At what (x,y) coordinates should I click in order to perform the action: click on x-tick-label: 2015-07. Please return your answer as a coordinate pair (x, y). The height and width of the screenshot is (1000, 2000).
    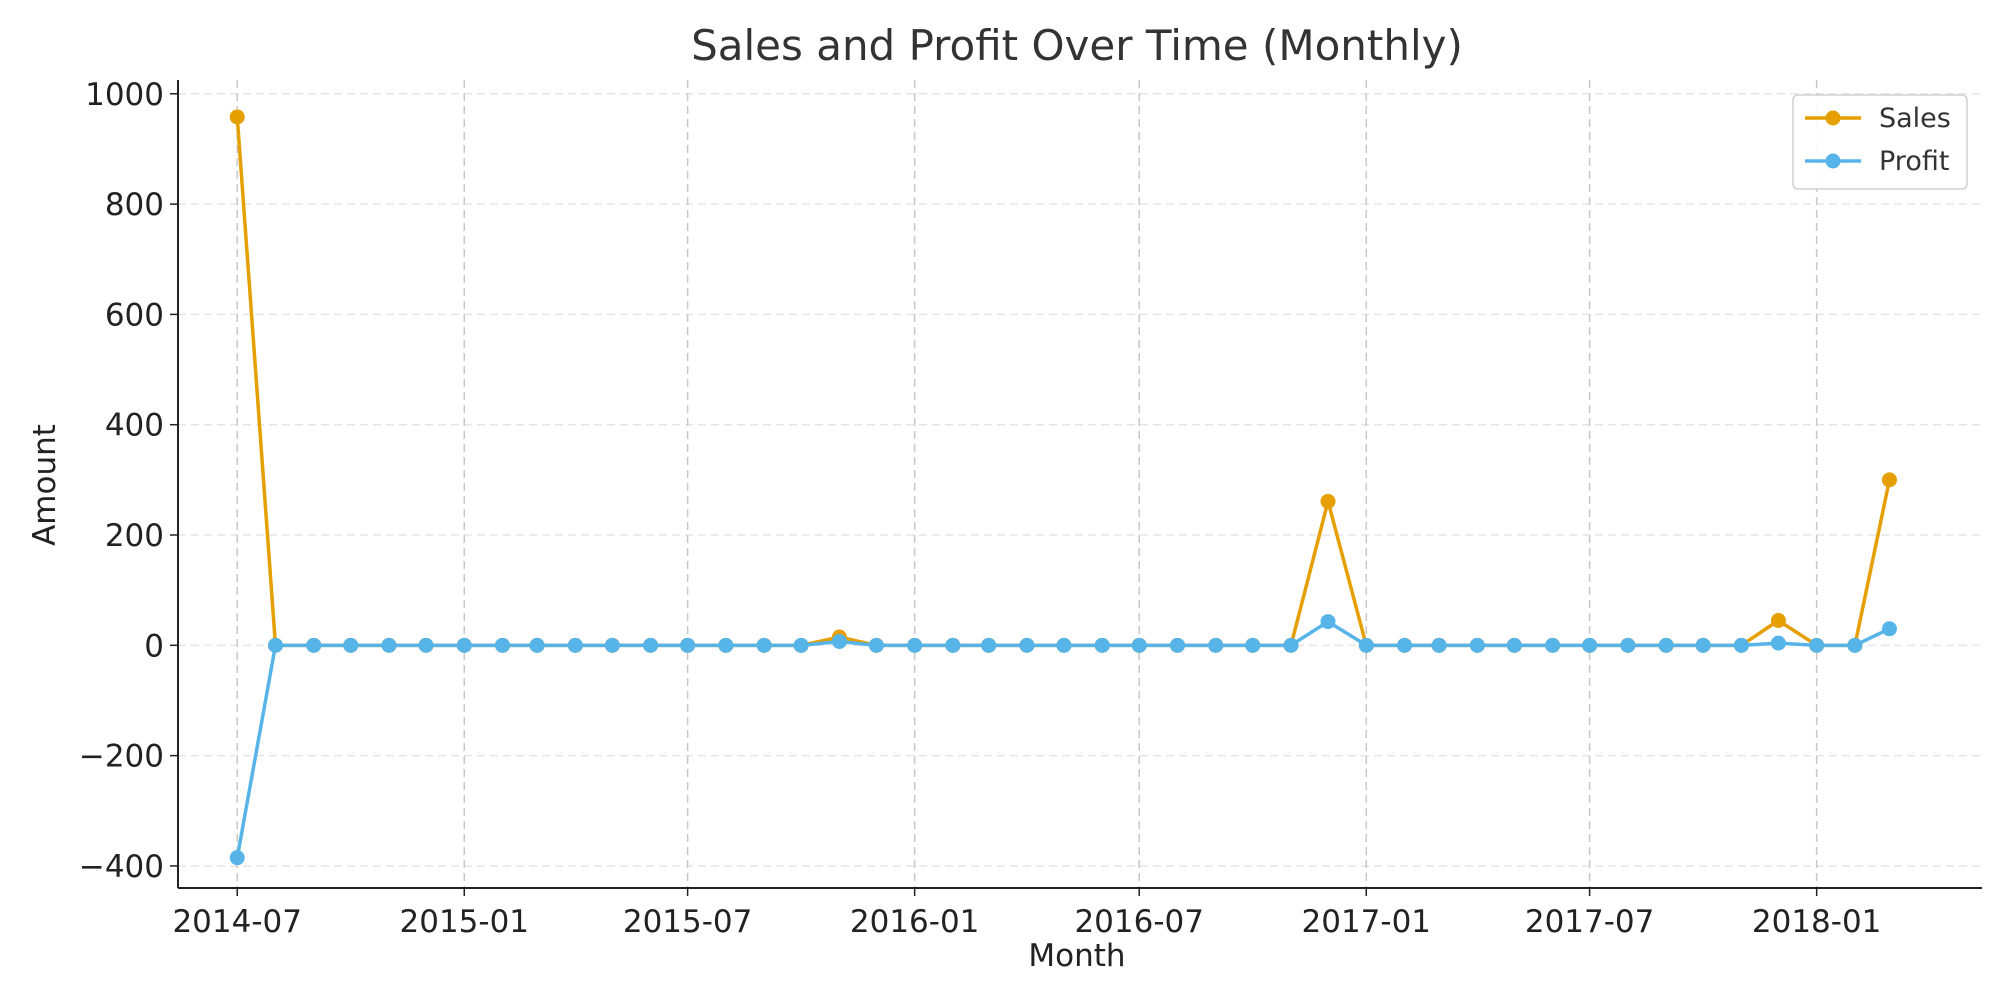
    Looking at the image, I should click on (688, 922).